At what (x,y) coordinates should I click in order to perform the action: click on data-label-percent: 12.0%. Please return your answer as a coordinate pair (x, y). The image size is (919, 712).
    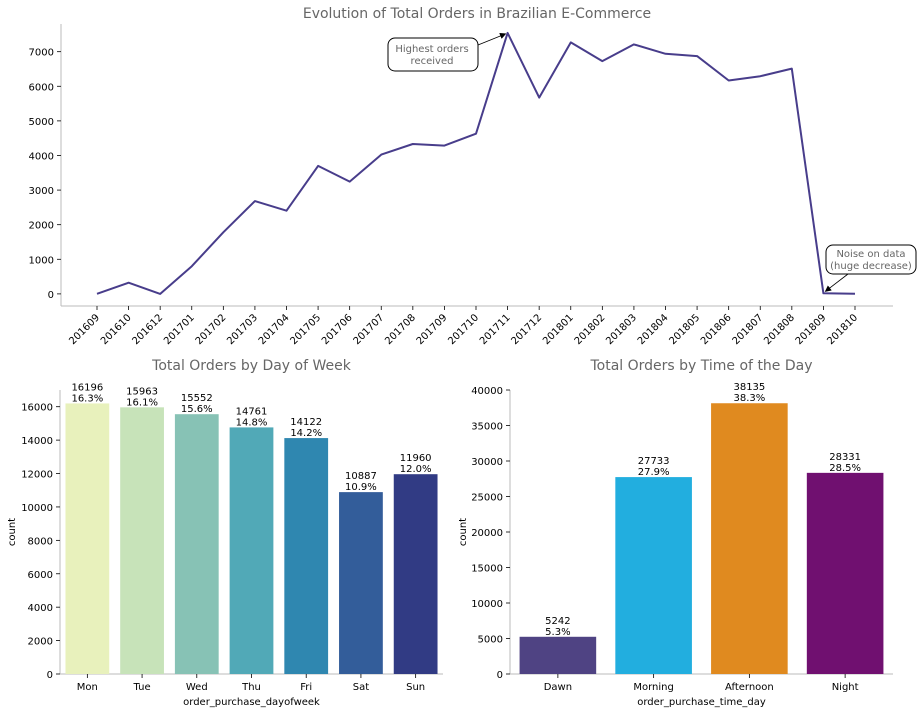
    Looking at the image, I should click on (416, 469).